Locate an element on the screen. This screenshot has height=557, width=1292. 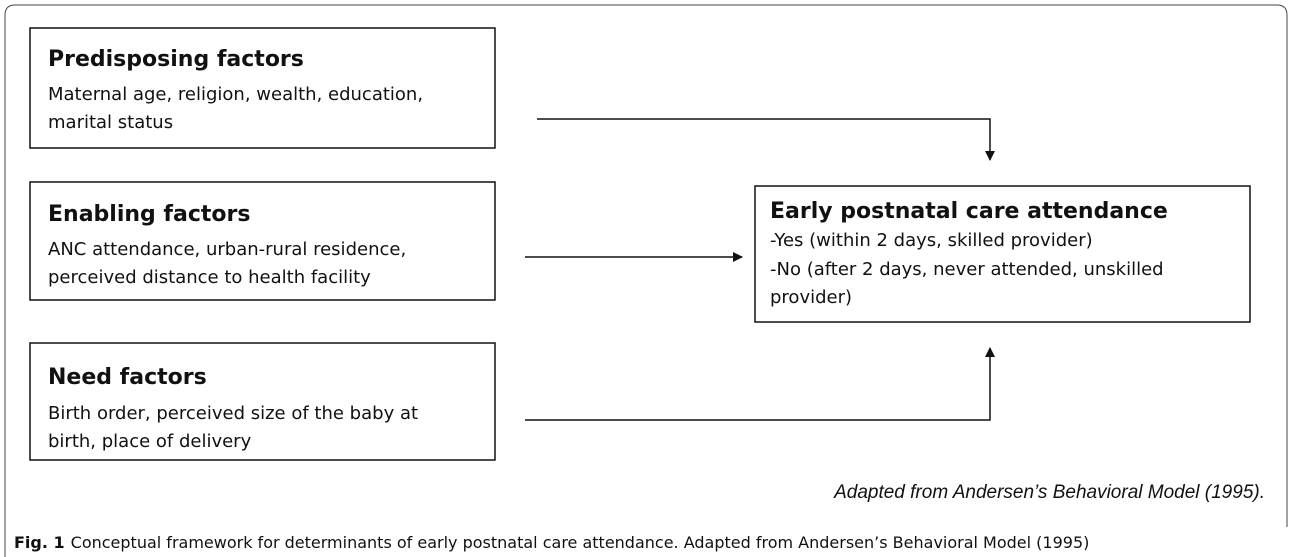
node-title: Predisposing factors is located at coordinates (176, 59).